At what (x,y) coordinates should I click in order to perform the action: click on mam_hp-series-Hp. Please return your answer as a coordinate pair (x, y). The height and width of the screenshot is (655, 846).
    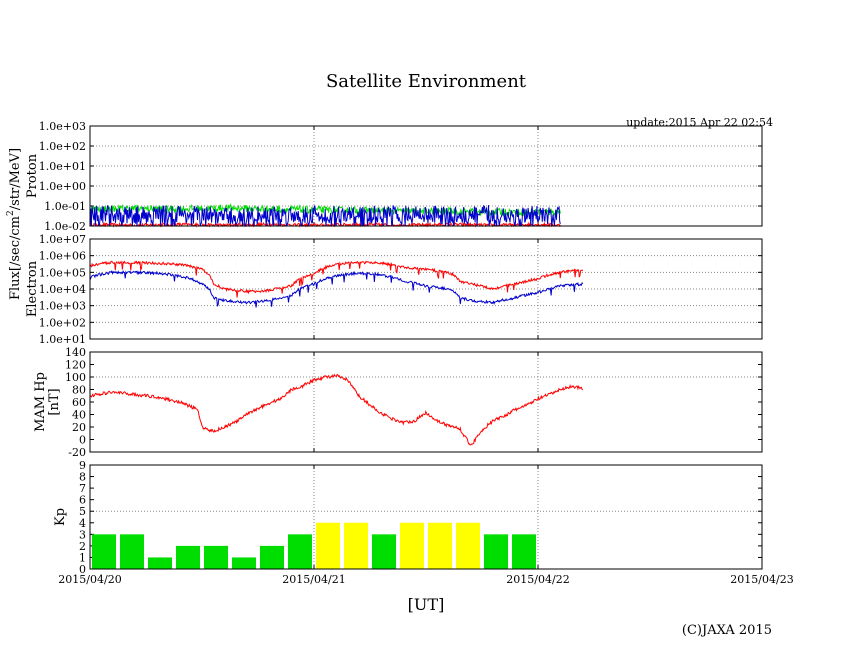
    Looking at the image, I should click on (336, 409).